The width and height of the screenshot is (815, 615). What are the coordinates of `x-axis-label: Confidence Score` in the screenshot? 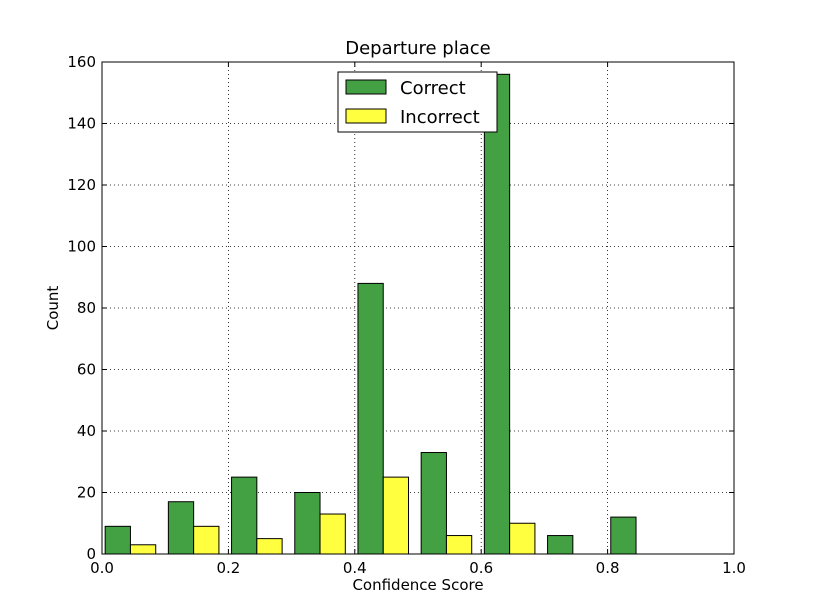 It's located at (417, 585).